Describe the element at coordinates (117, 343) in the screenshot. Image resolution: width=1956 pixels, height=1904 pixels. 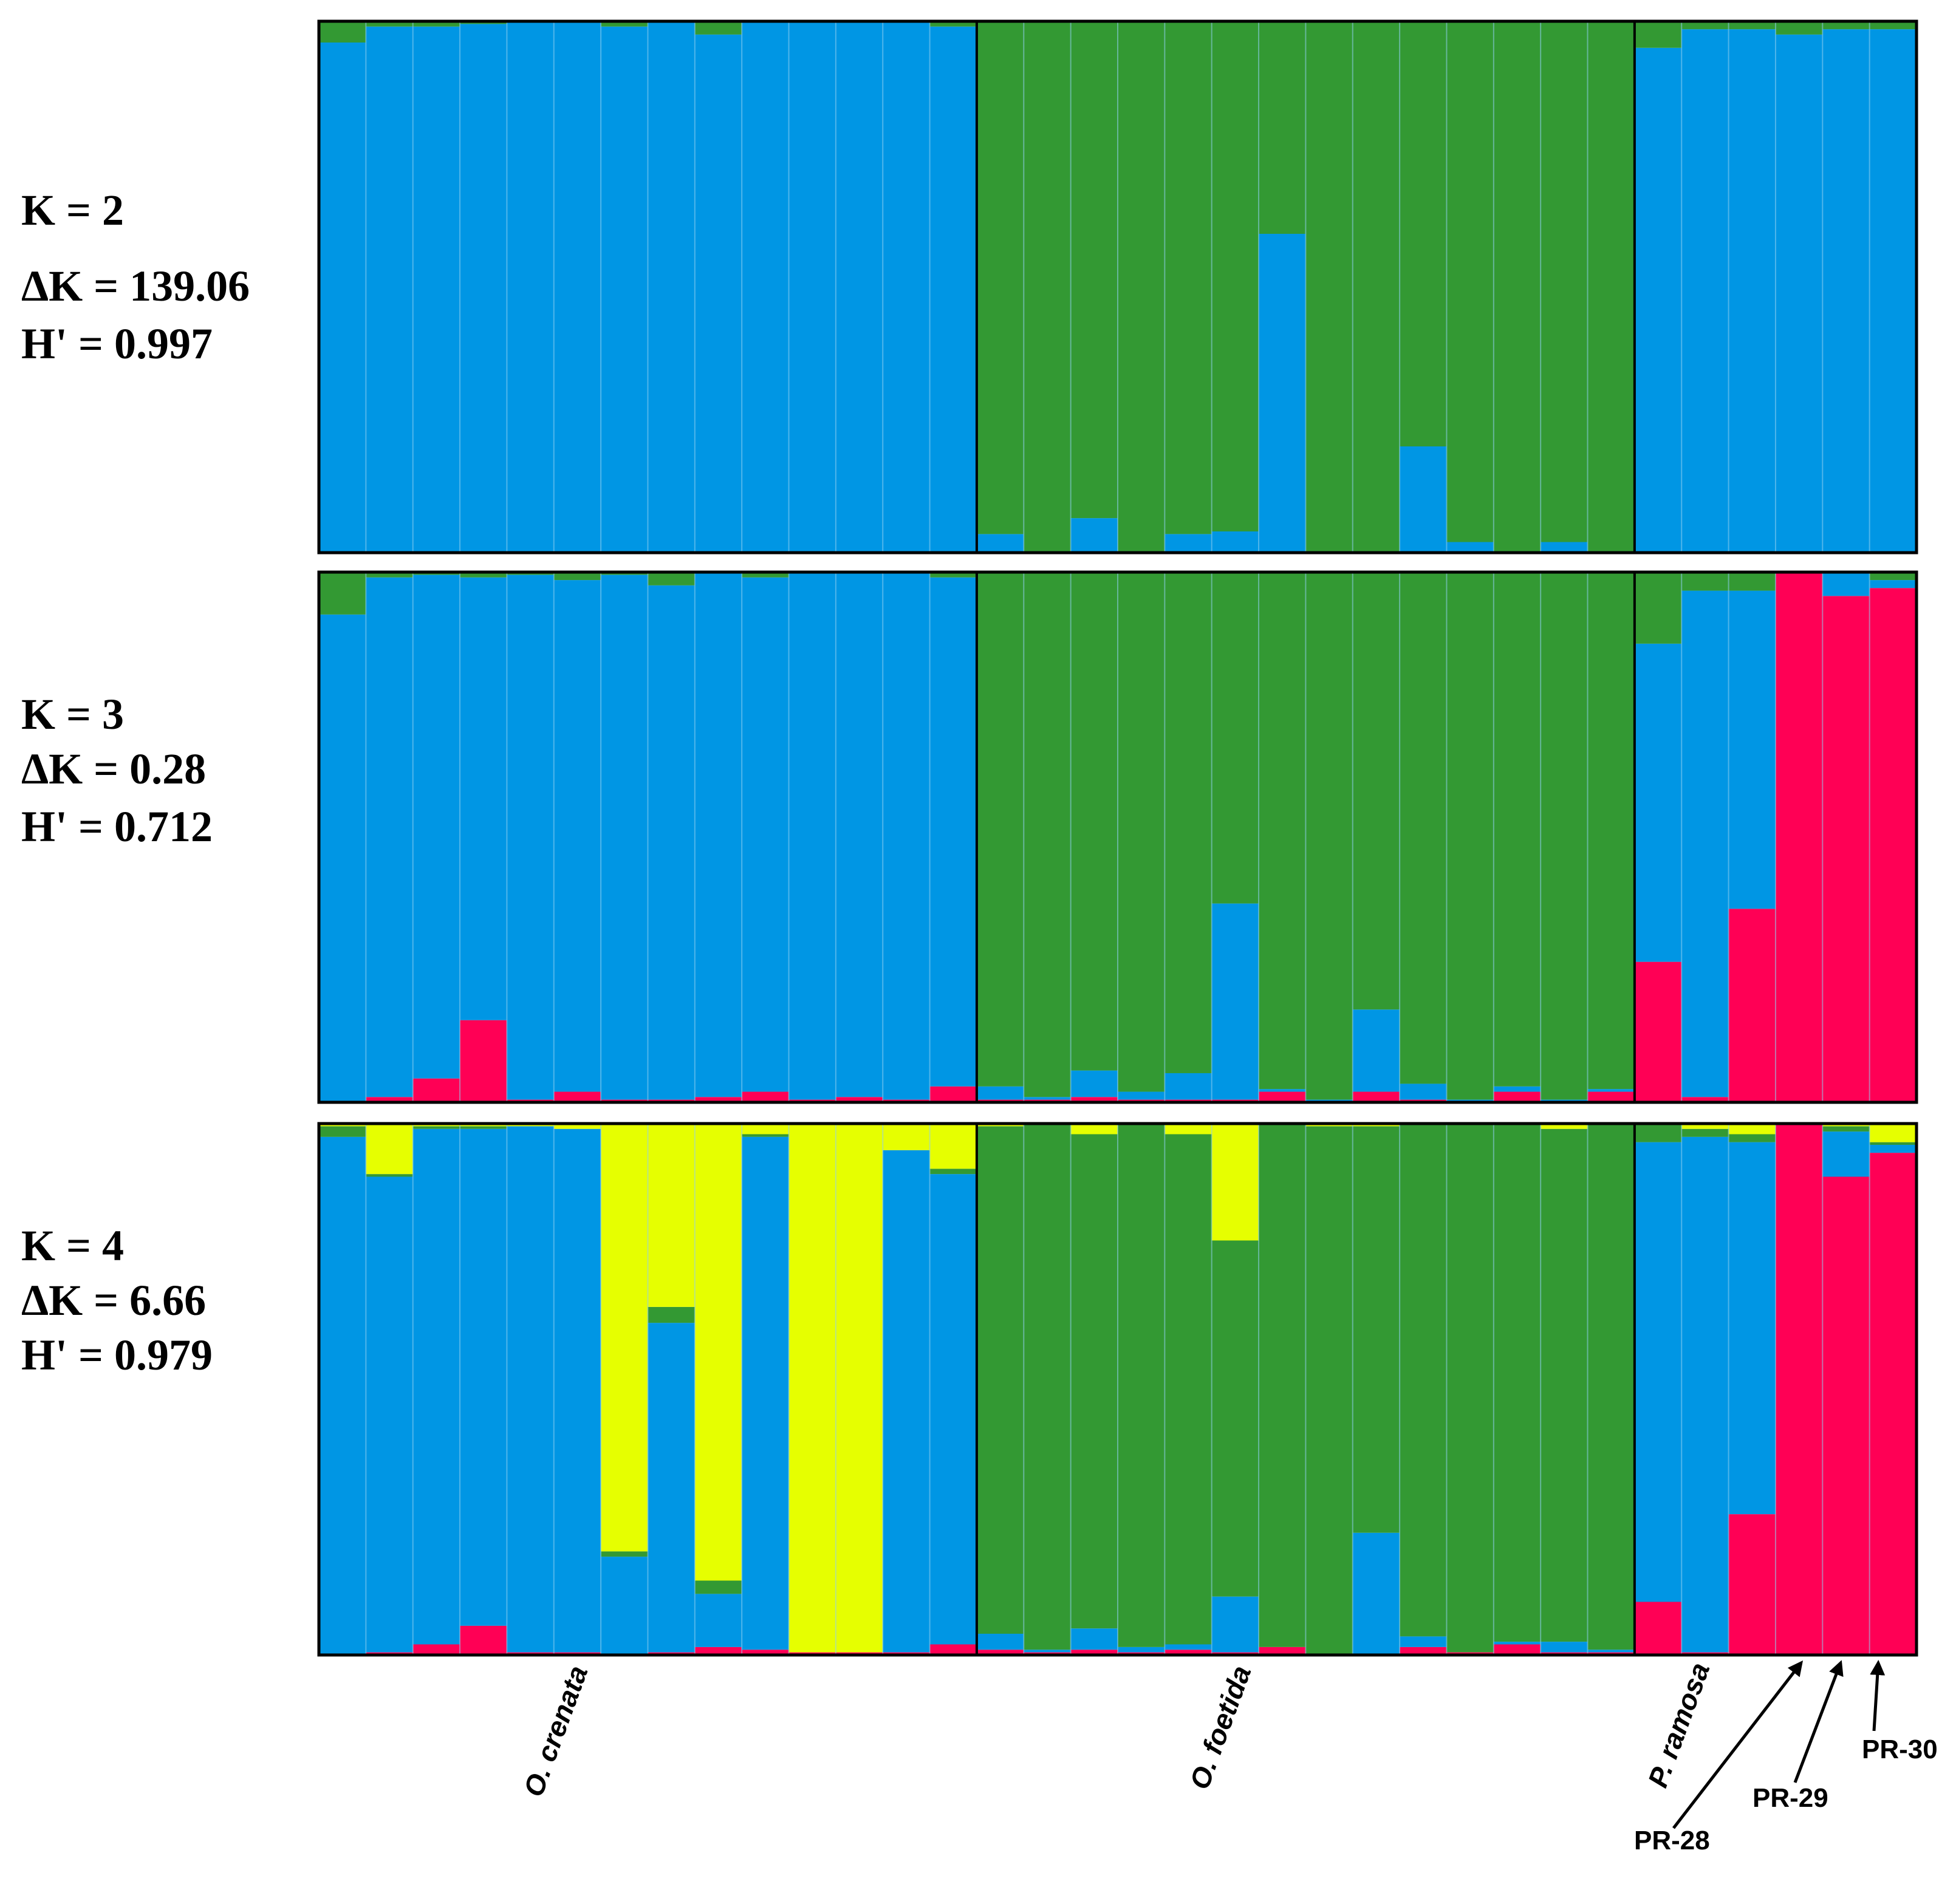
I see `h-prime-label: H' = 0.997` at that location.